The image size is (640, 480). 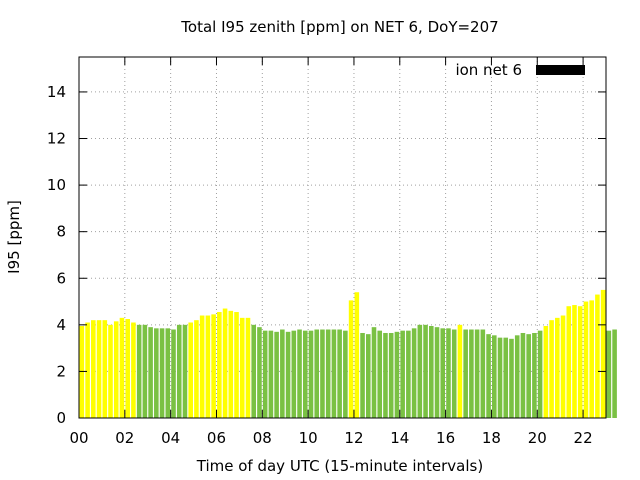 I want to click on y-tick-label: 2, so click(x=61, y=371).